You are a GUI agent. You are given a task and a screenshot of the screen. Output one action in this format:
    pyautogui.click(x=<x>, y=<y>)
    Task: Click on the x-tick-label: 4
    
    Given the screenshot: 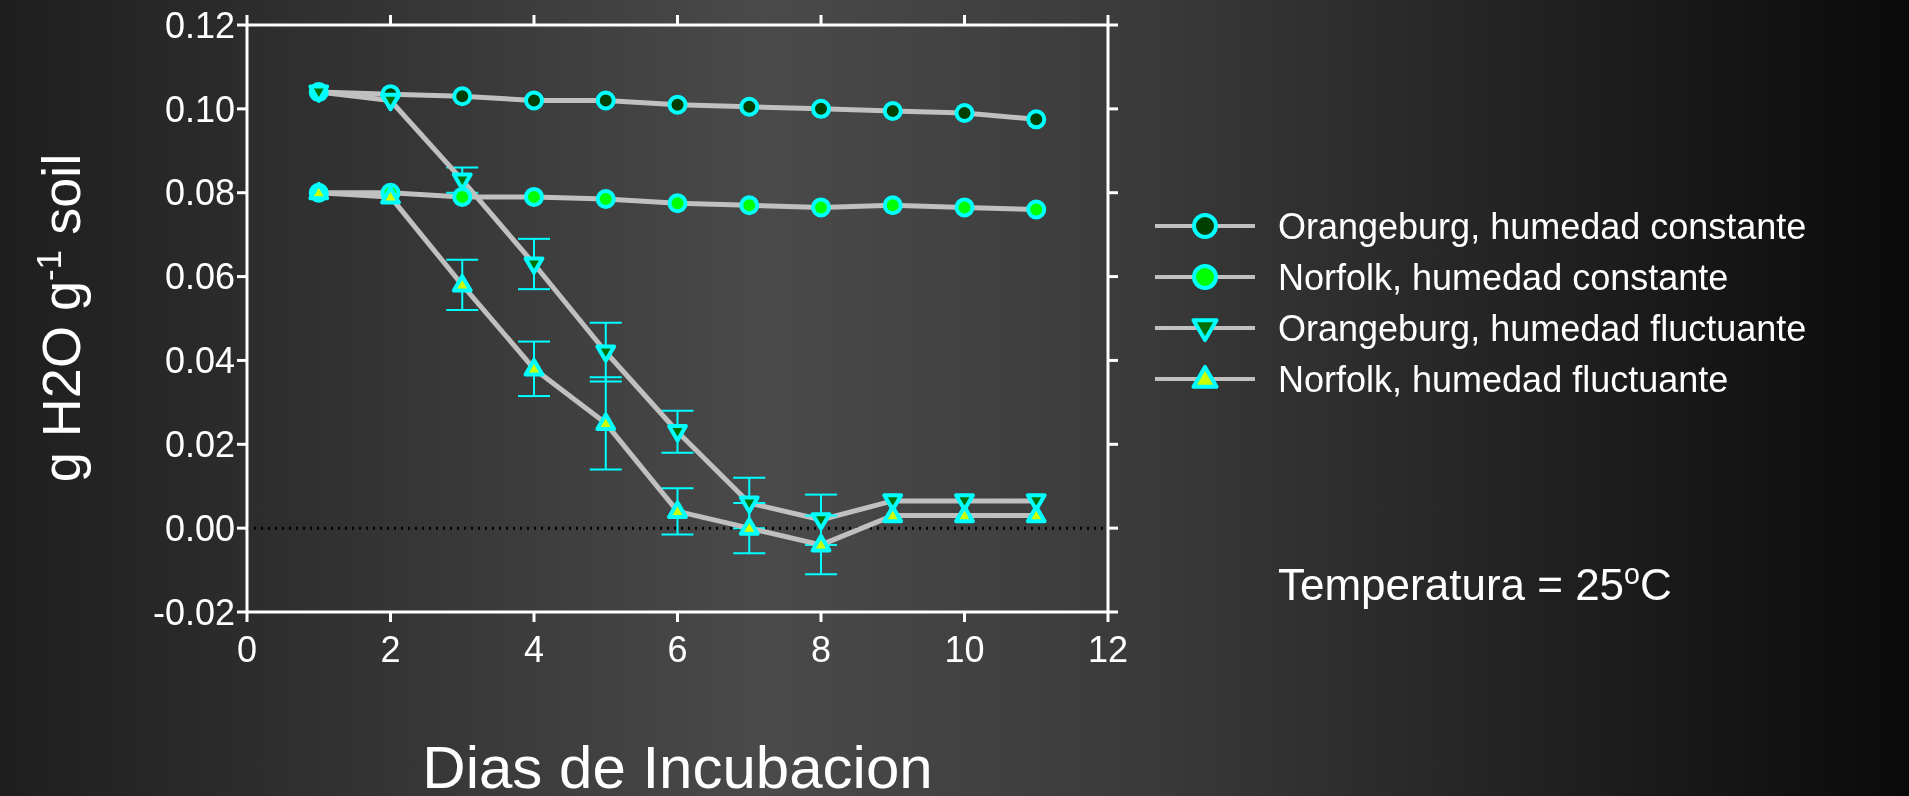 What is the action you would take?
    pyautogui.click(x=534, y=649)
    